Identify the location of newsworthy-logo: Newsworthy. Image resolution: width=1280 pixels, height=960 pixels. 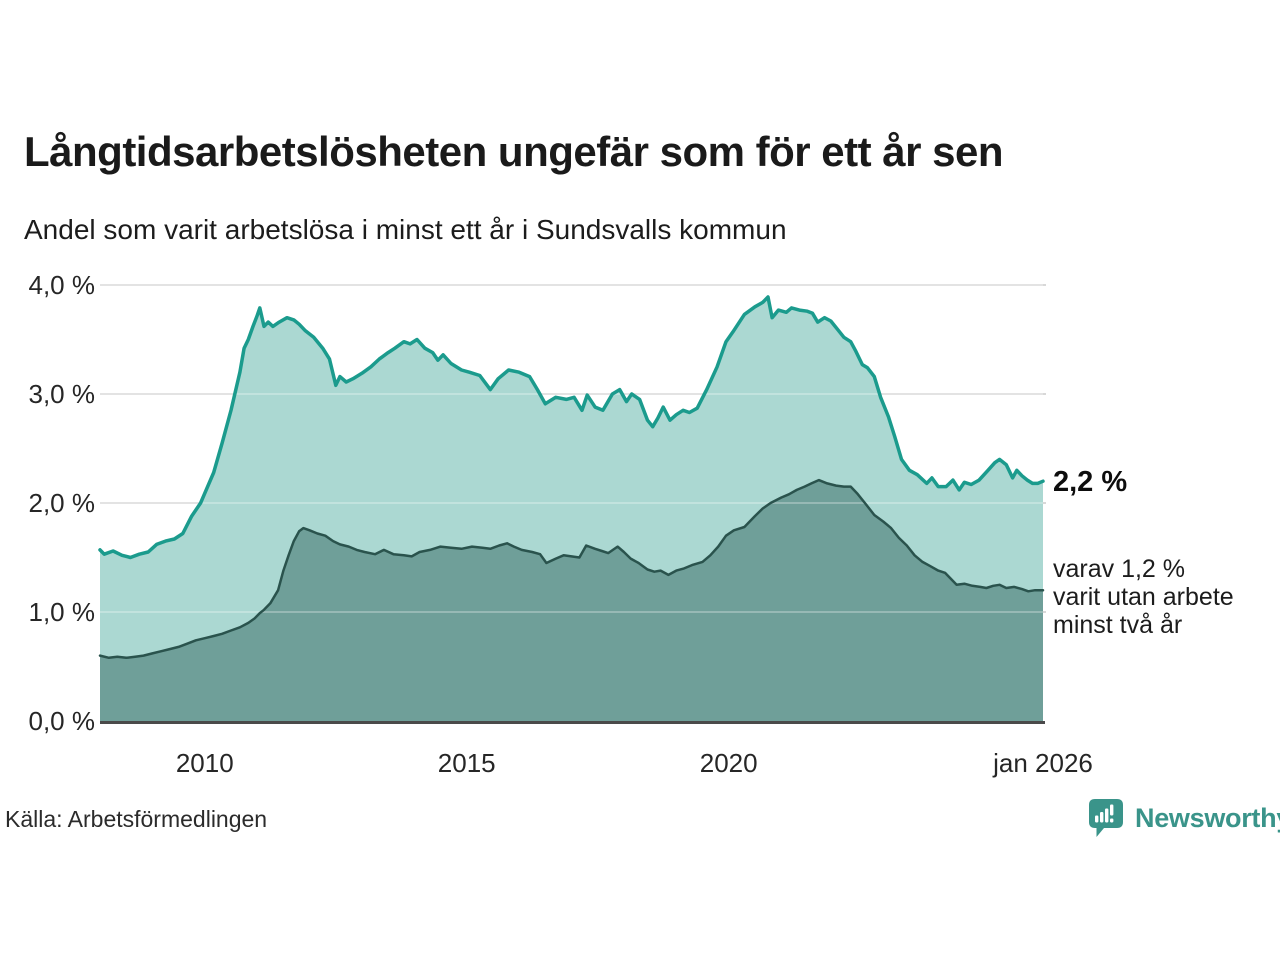
(1183, 818).